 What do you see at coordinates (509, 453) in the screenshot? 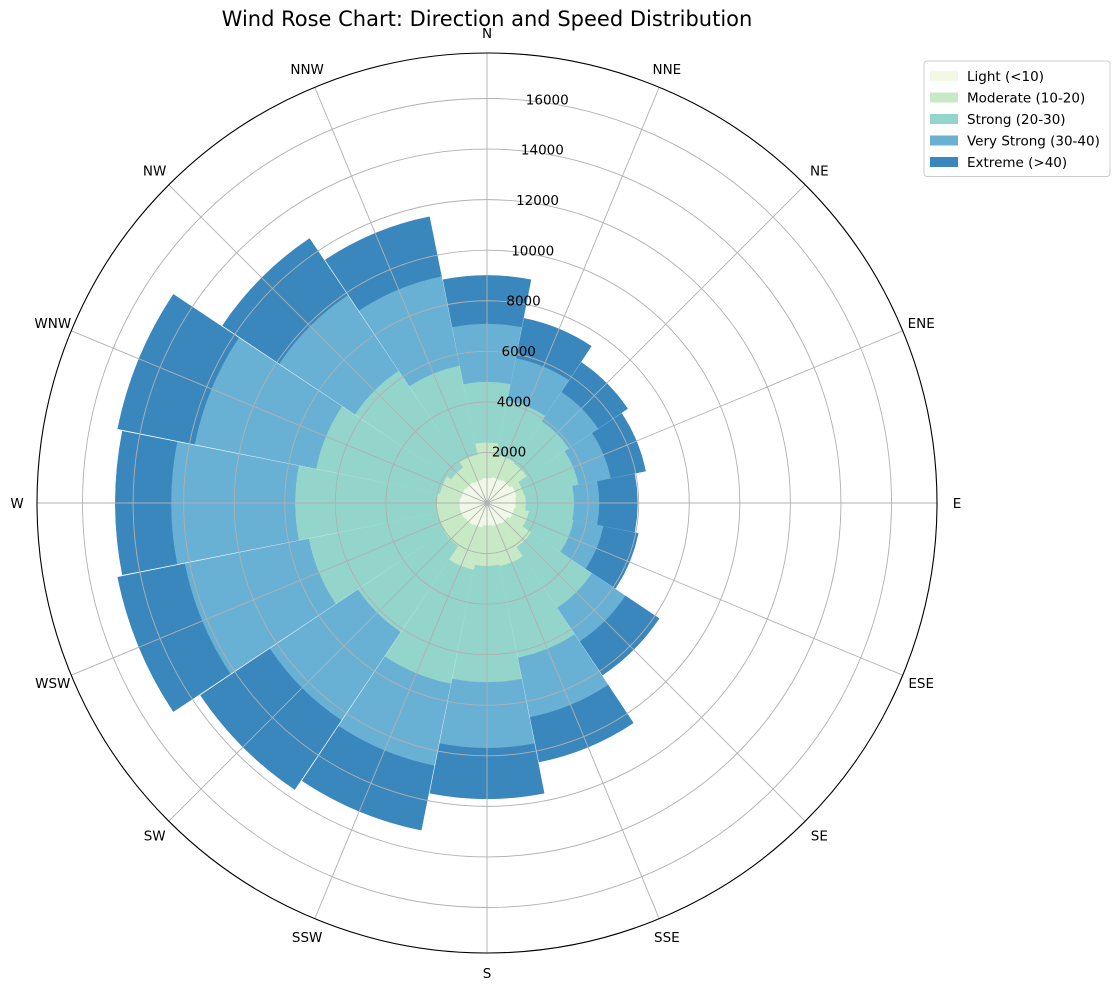
I see `radial-tick-label: 2000` at bounding box center [509, 453].